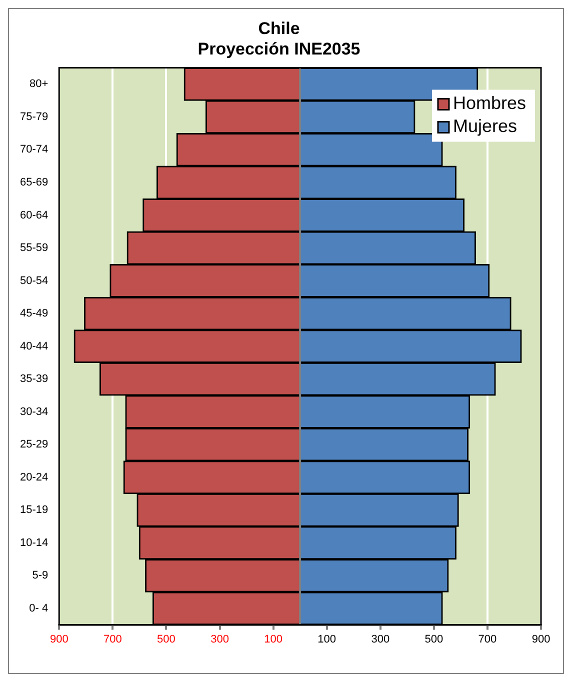  I want to click on y-tick-label: 15-19, so click(34, 510).